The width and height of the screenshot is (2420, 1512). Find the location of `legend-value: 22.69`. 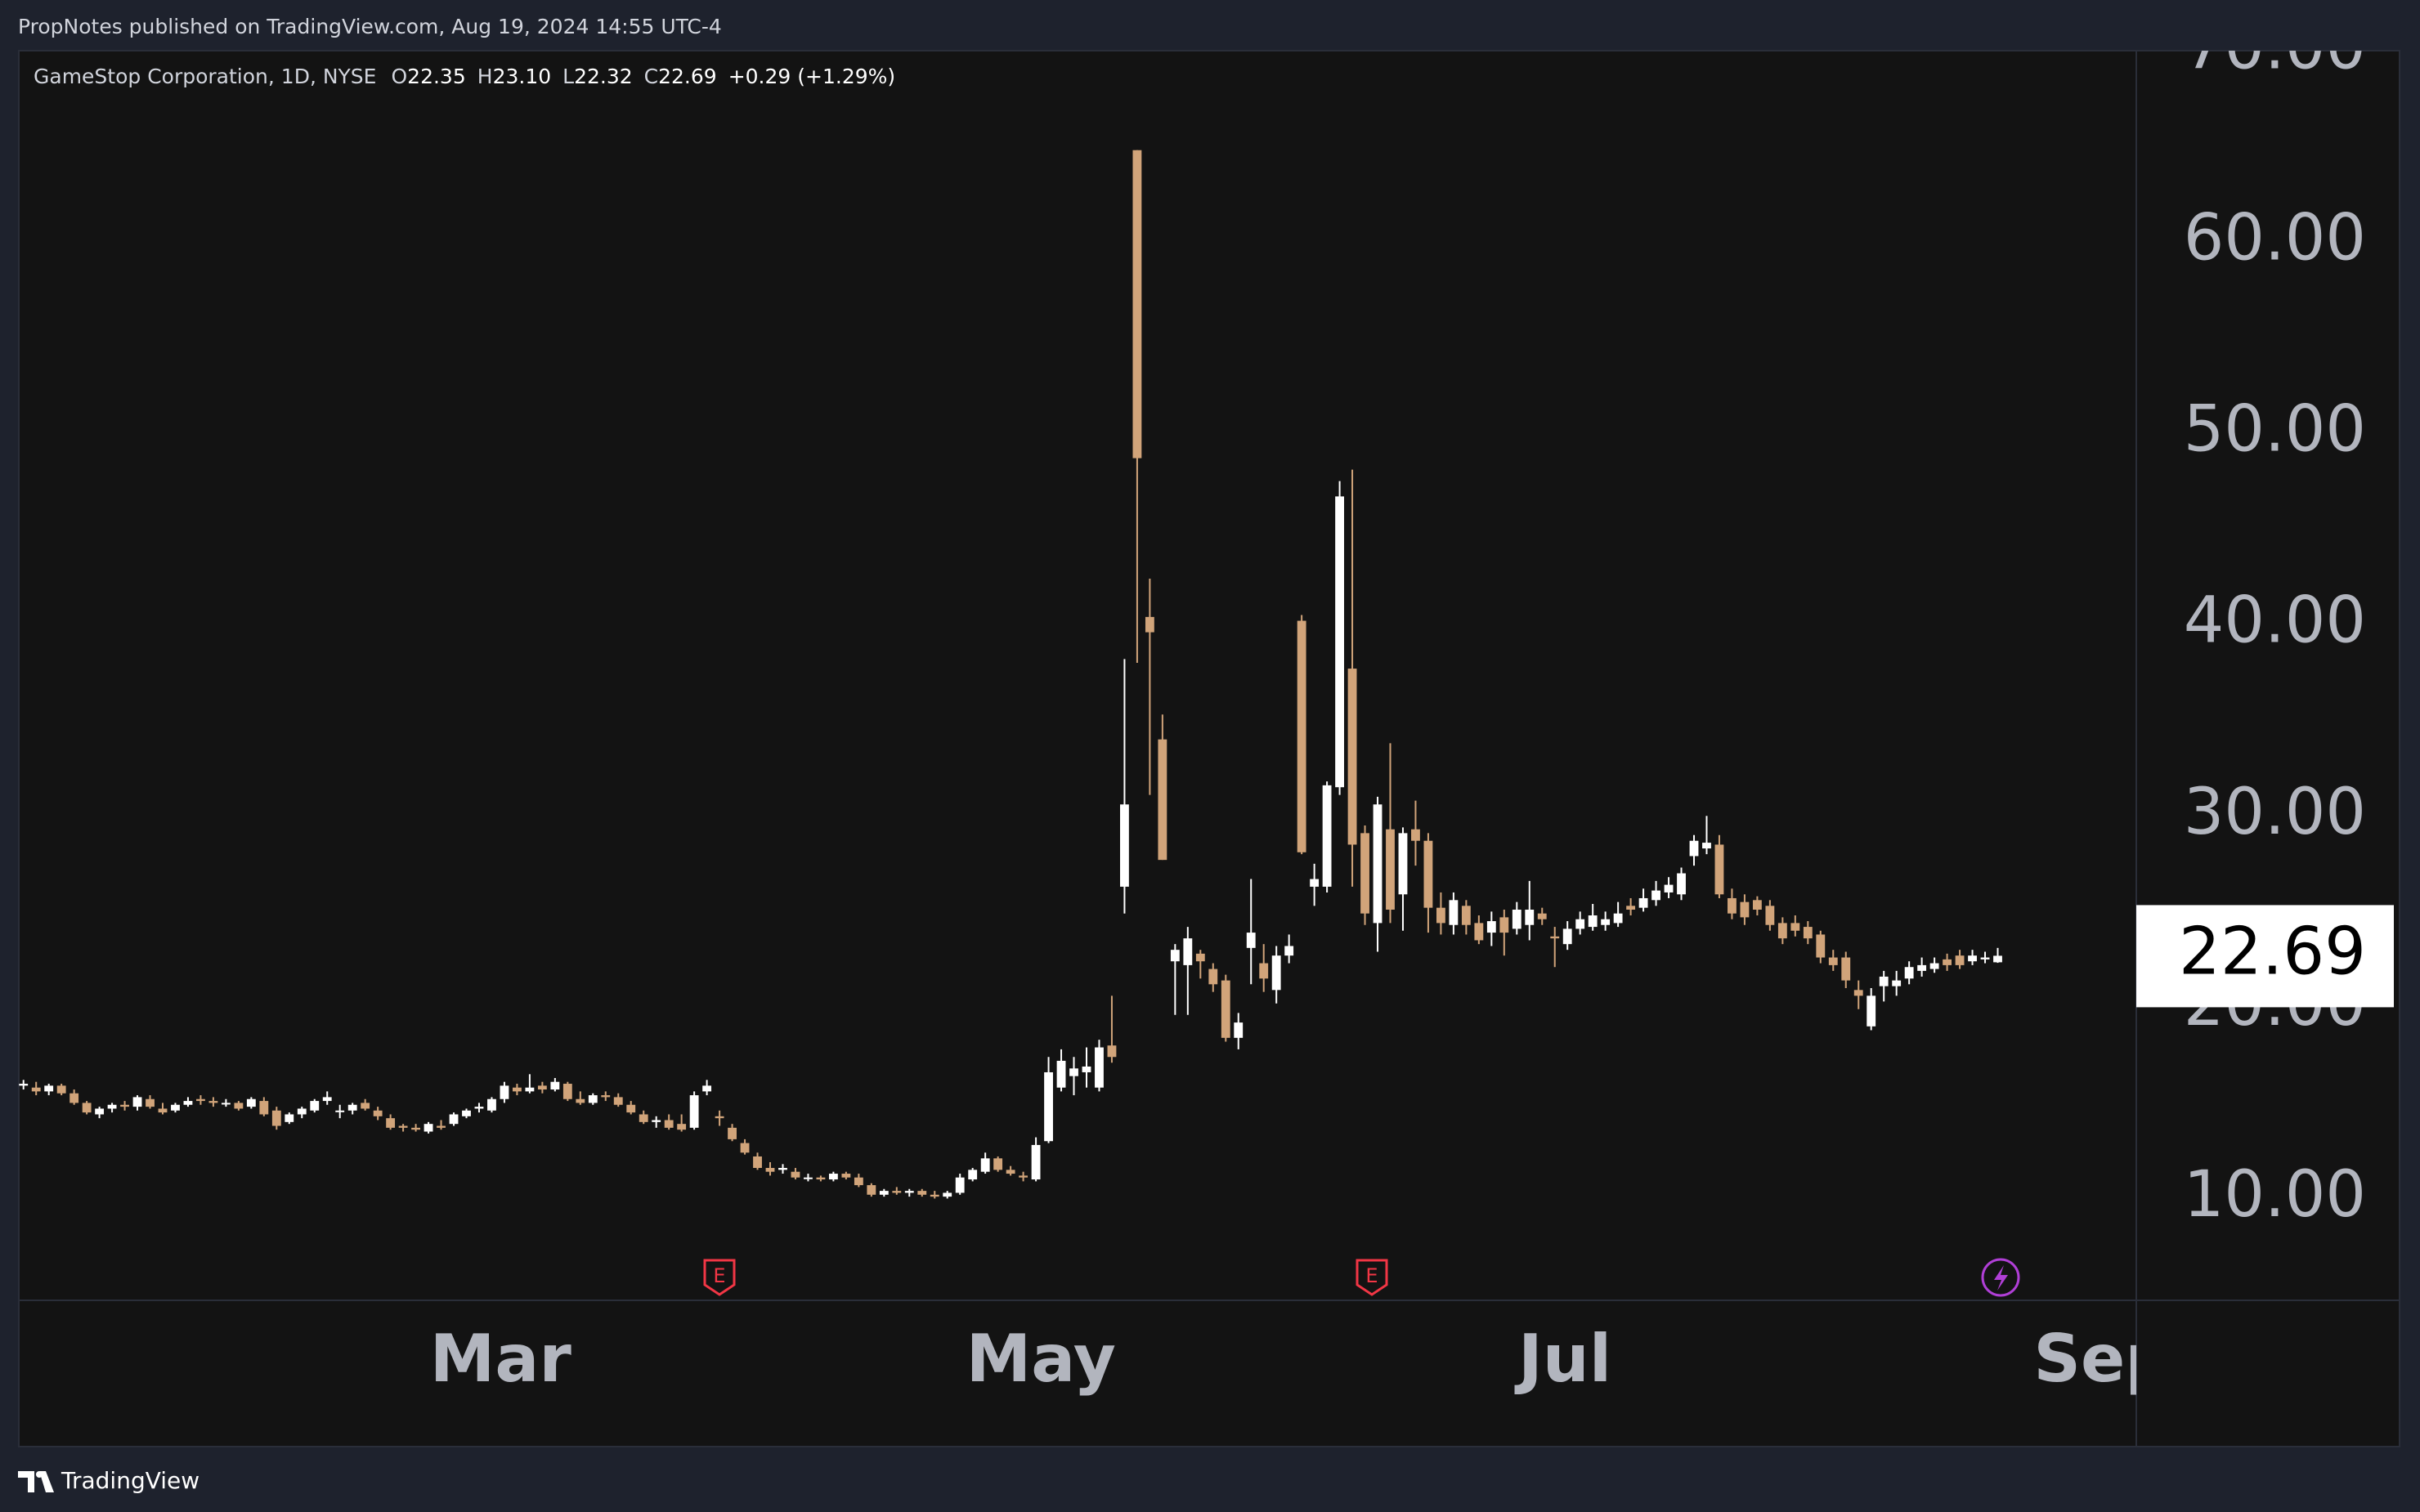

legend-value: 22.69 is located at coordinates (687, 76).